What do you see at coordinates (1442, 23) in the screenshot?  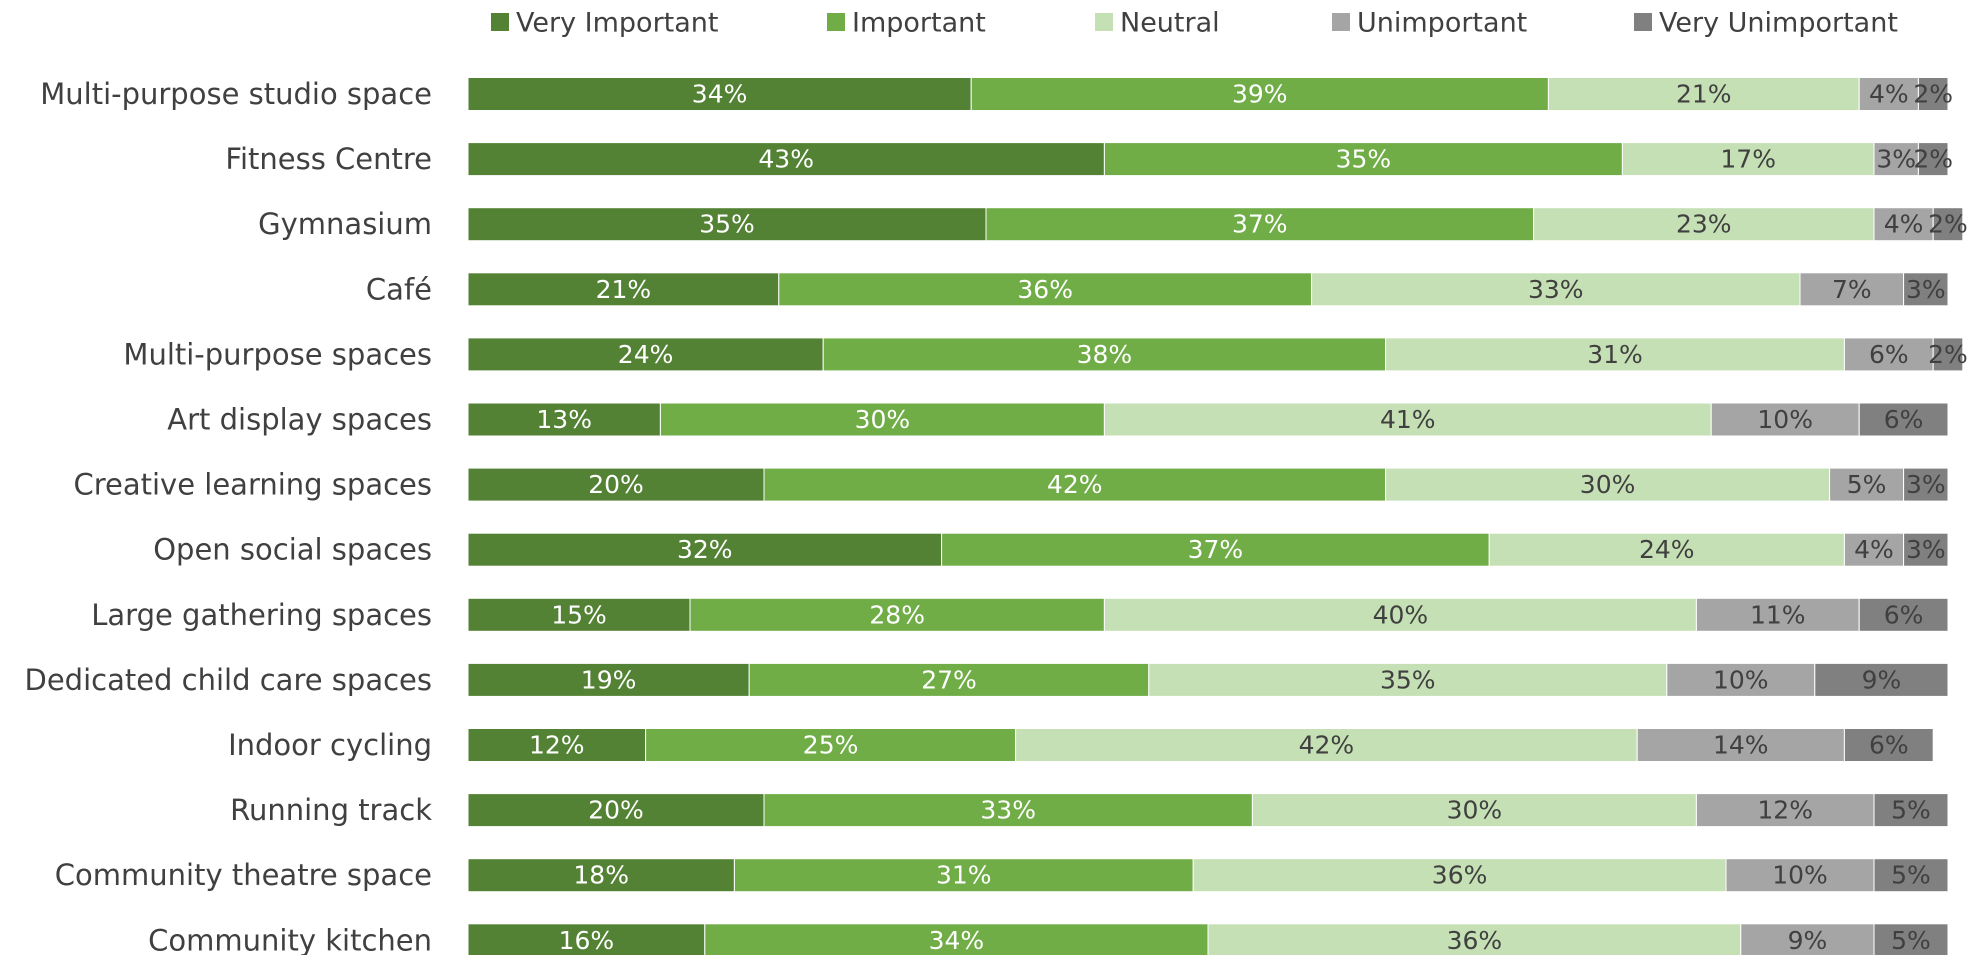 I see `legend-label: Unimportant` at bounding box center [1442, 23].